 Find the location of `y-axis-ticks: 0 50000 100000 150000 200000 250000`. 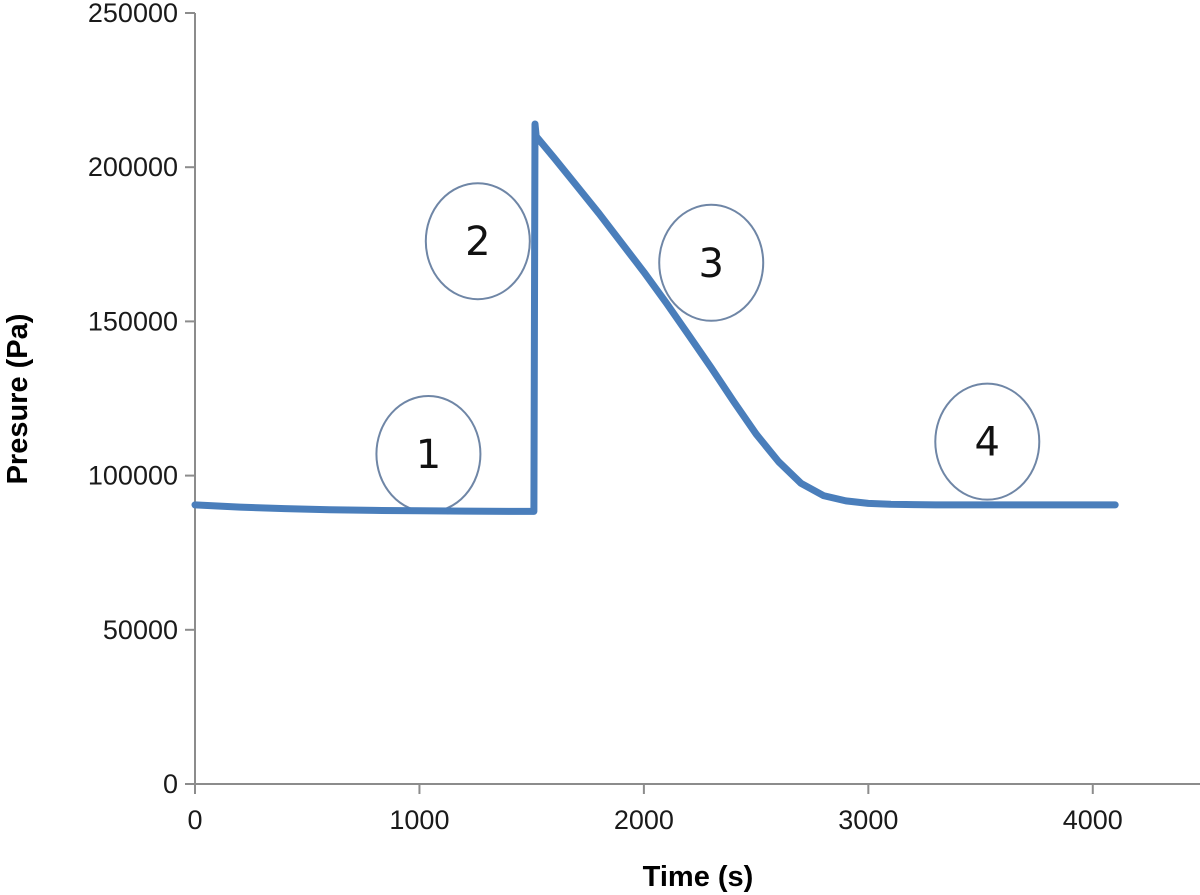

y-axis-ticks: 0 50000 100000 150000 200000 250000 is located at coordinates (141, 399).